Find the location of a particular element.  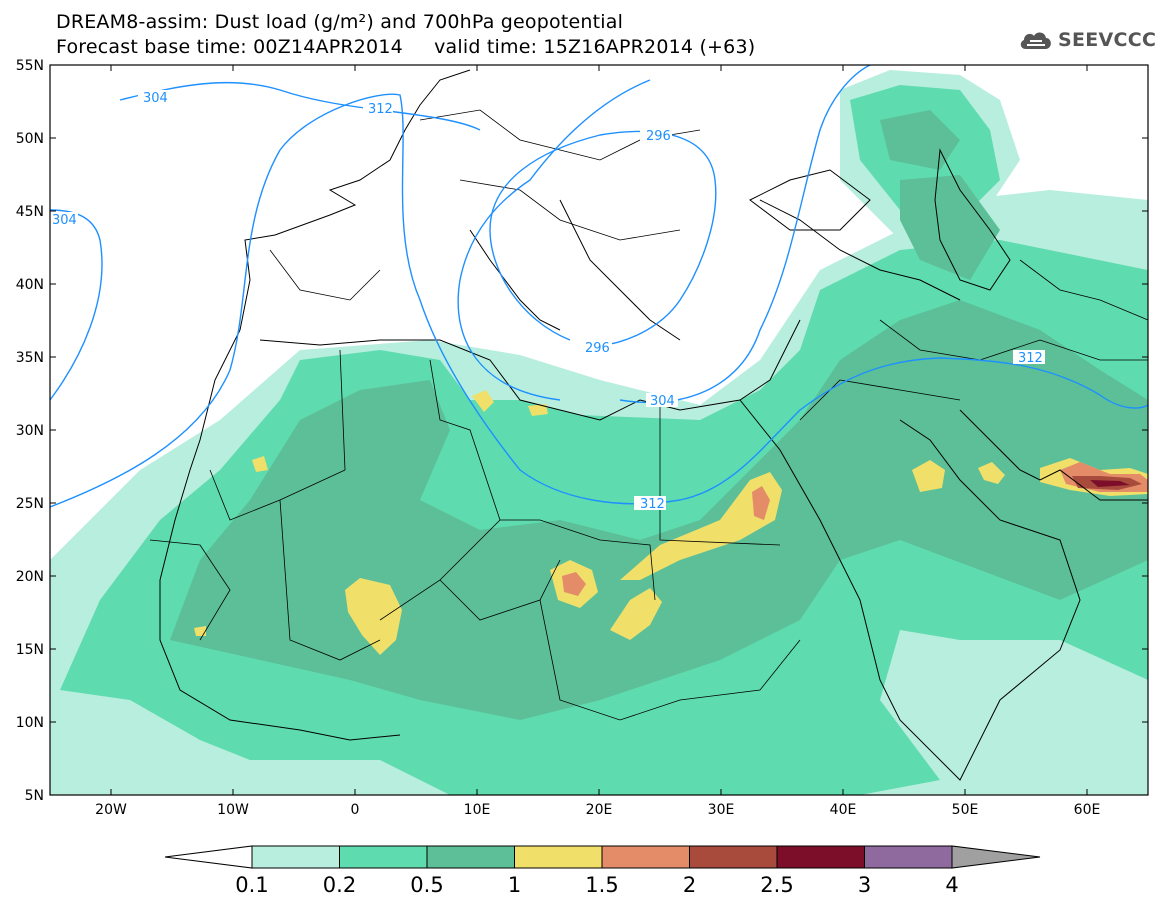

lat-label: 40N is located at coordinates (30, 285).